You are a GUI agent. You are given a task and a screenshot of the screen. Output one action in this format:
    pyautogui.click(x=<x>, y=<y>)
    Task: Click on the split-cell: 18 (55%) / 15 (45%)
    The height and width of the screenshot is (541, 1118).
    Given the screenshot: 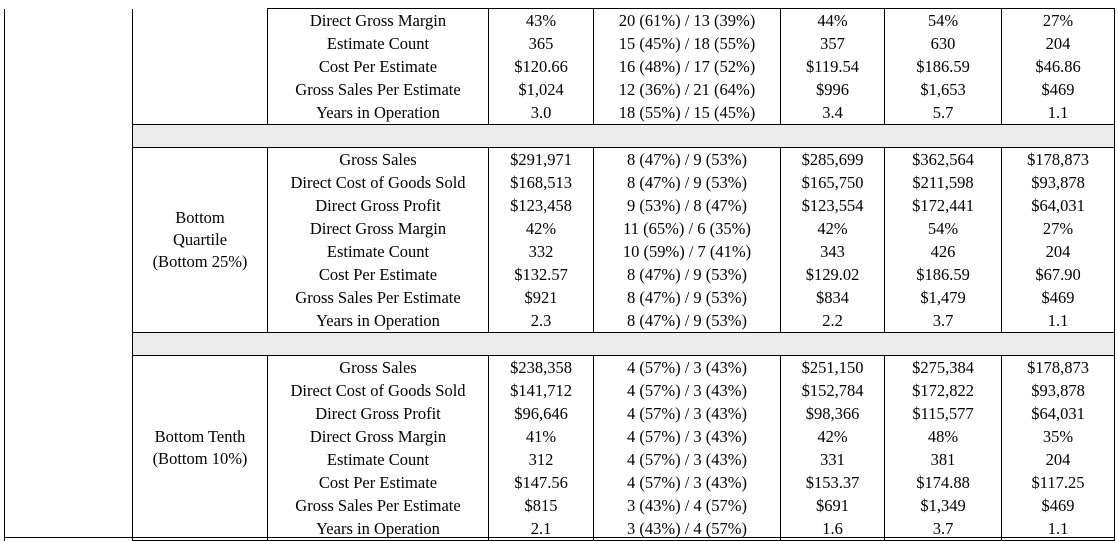 What is the action you would take?
    pyautogui.click(x=687, y=113)
    